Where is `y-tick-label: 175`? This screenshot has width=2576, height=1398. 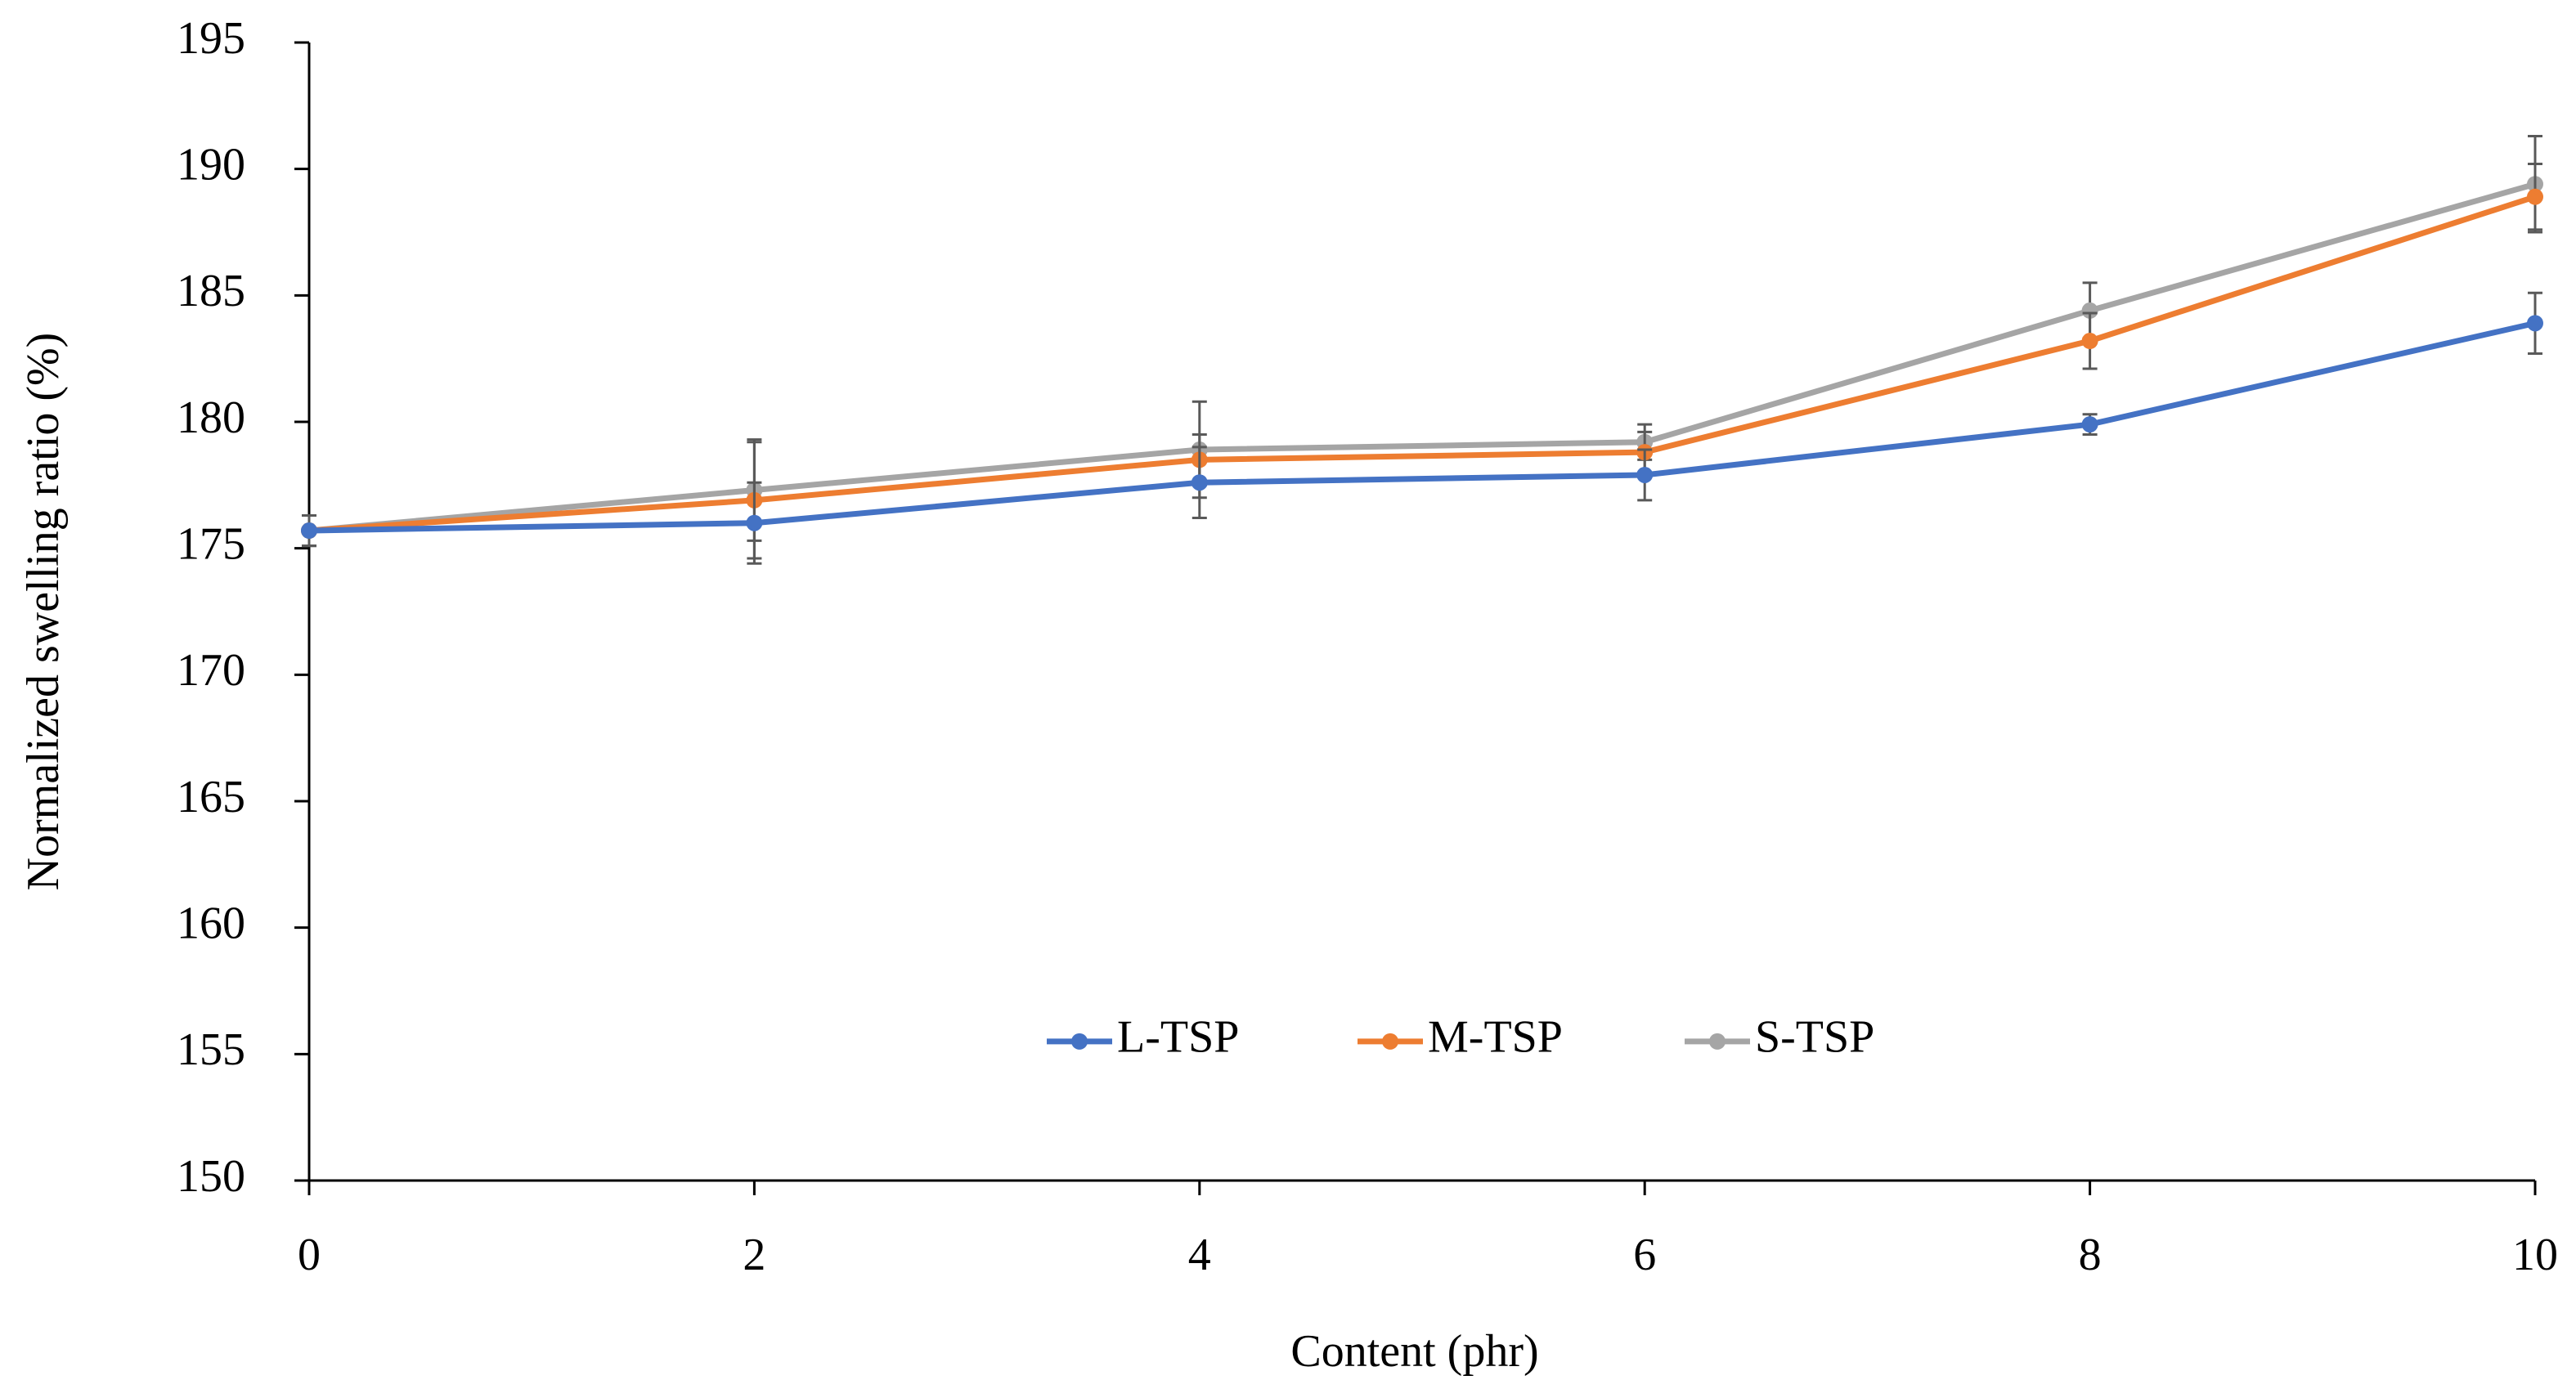
y-tick-label: 175 is located at coordinates (211, 544).